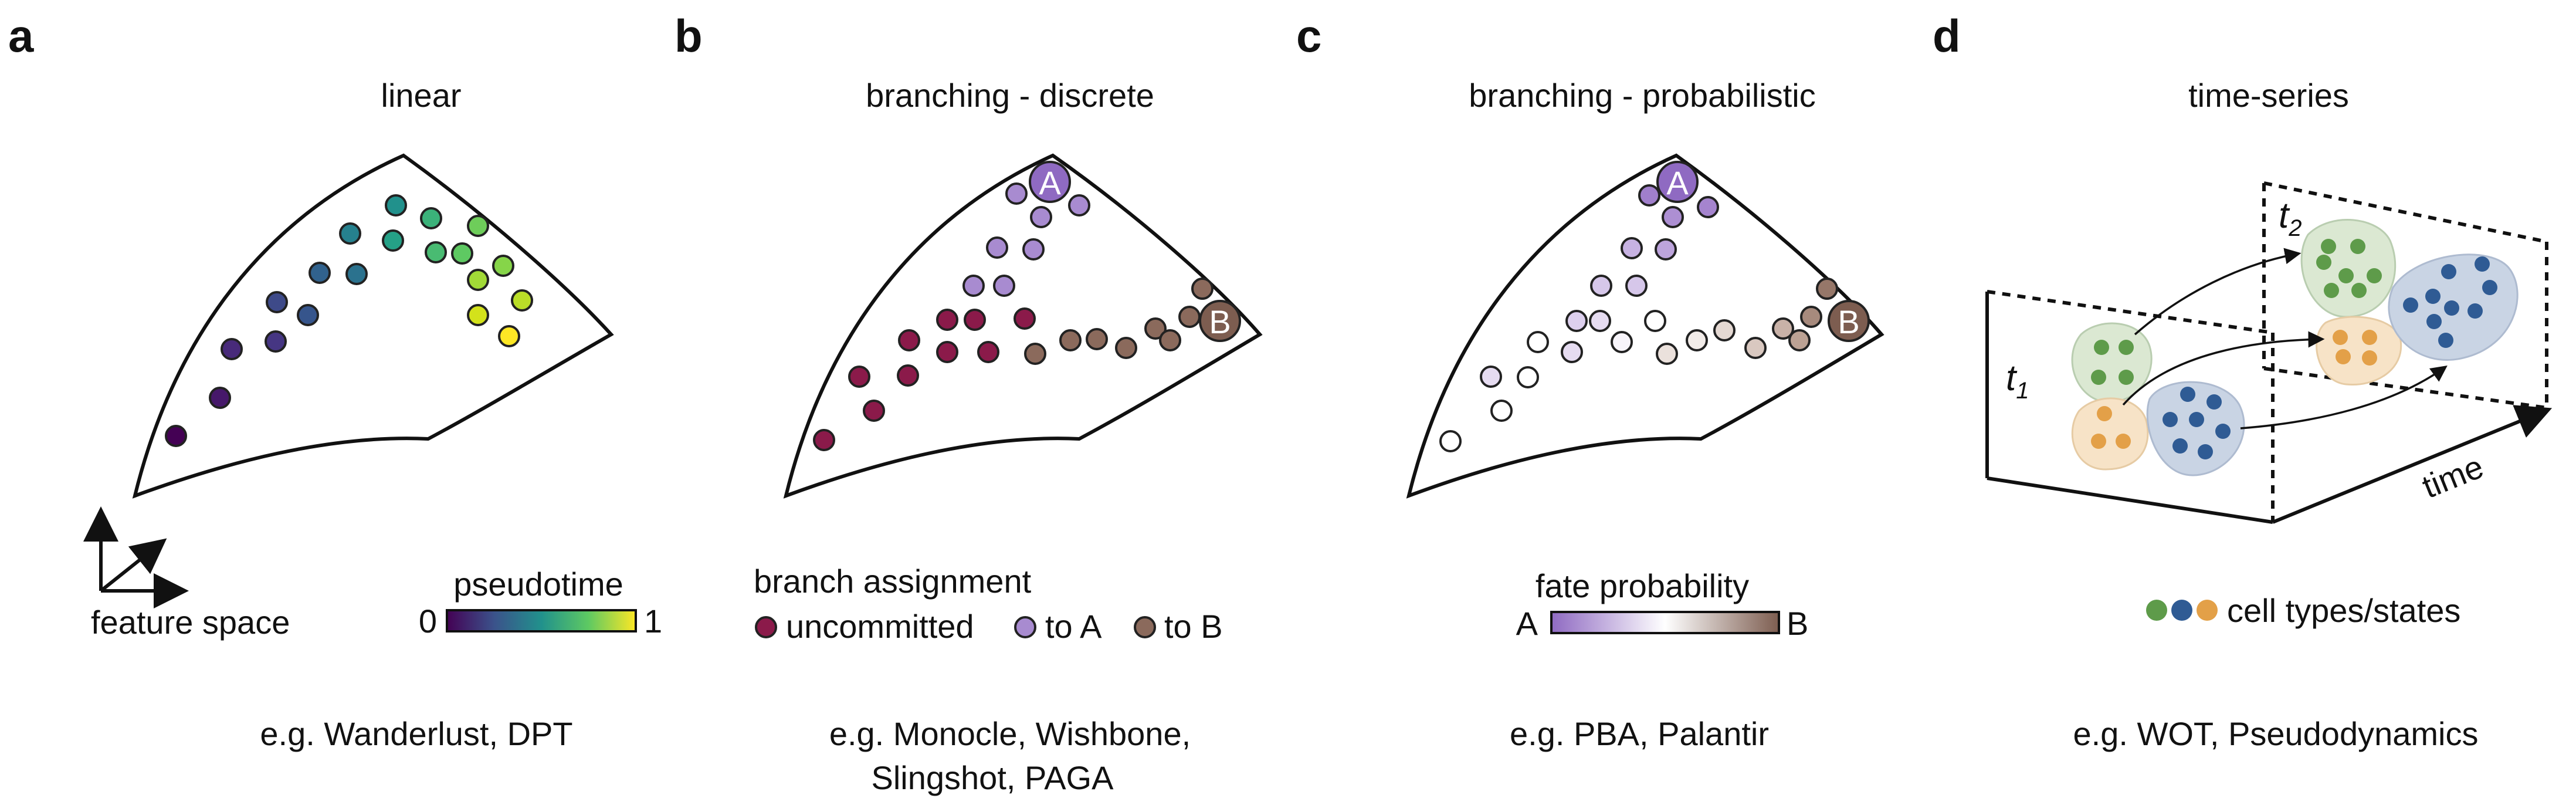 This screenshot has height=805, width=2576. Describe the element at coordinates (766, 627) in the screenshot. I see `legend-dot-uncommitted` at that location.